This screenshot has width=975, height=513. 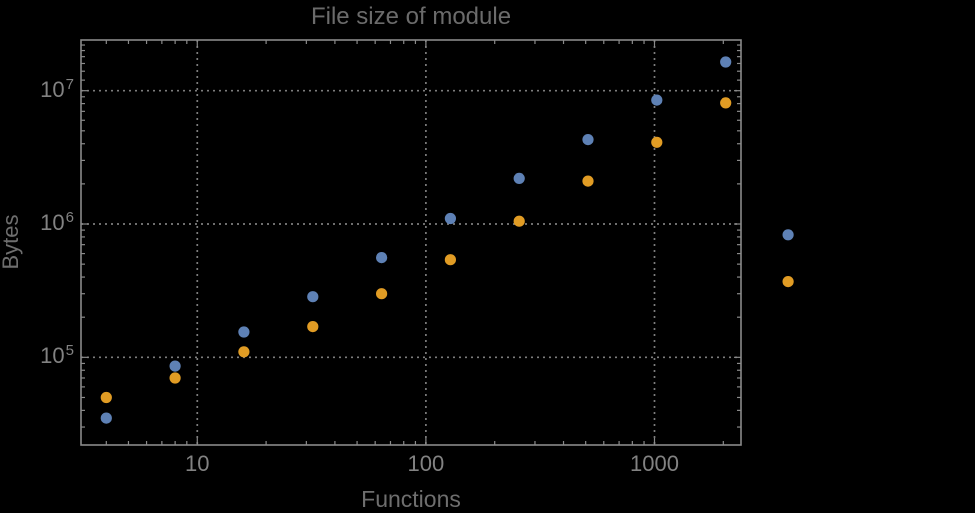 What do you see at coordinates (411, 16) in the screenshot?
I see `chart-title: File size of module` at bounding box center [411, 16].